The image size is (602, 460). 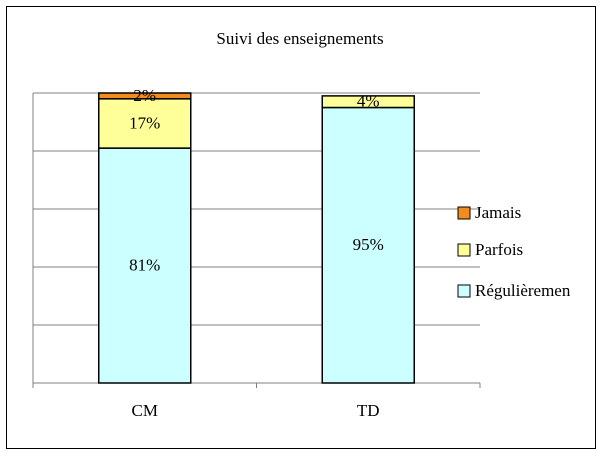 What do you see at coordinates (368, 410) in the screenshot?
I see `x-tick-label: TD` at bounding box center [368, 410].